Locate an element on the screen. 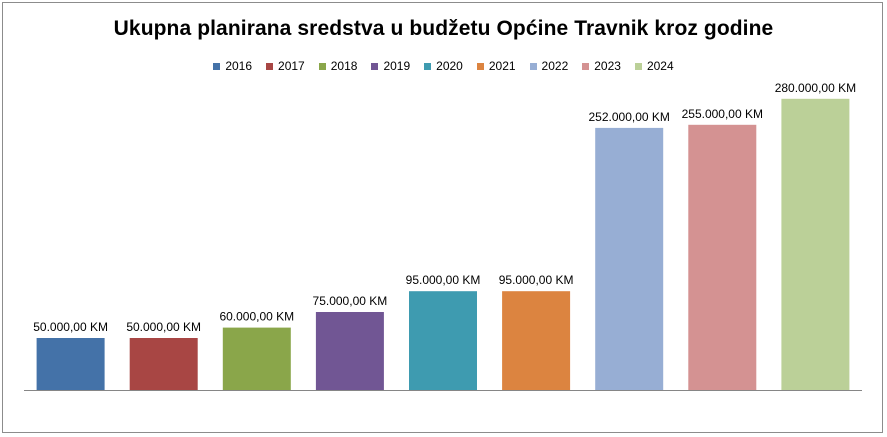 This screenshot has width=887, height=437. data-label-2022: 252.000,00 KM is located at coordinates (628, 117).